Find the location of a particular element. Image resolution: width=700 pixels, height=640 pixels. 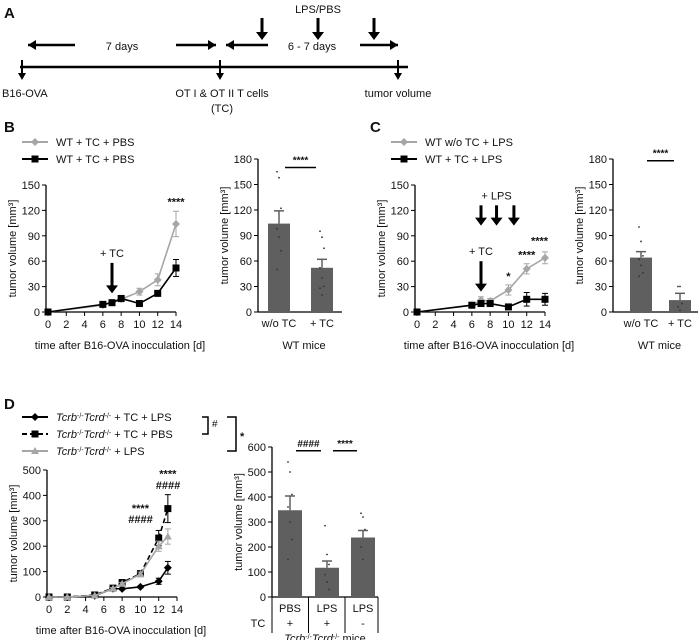

legend-label: WT + TC + PBS is located at coordinates (95, 143).